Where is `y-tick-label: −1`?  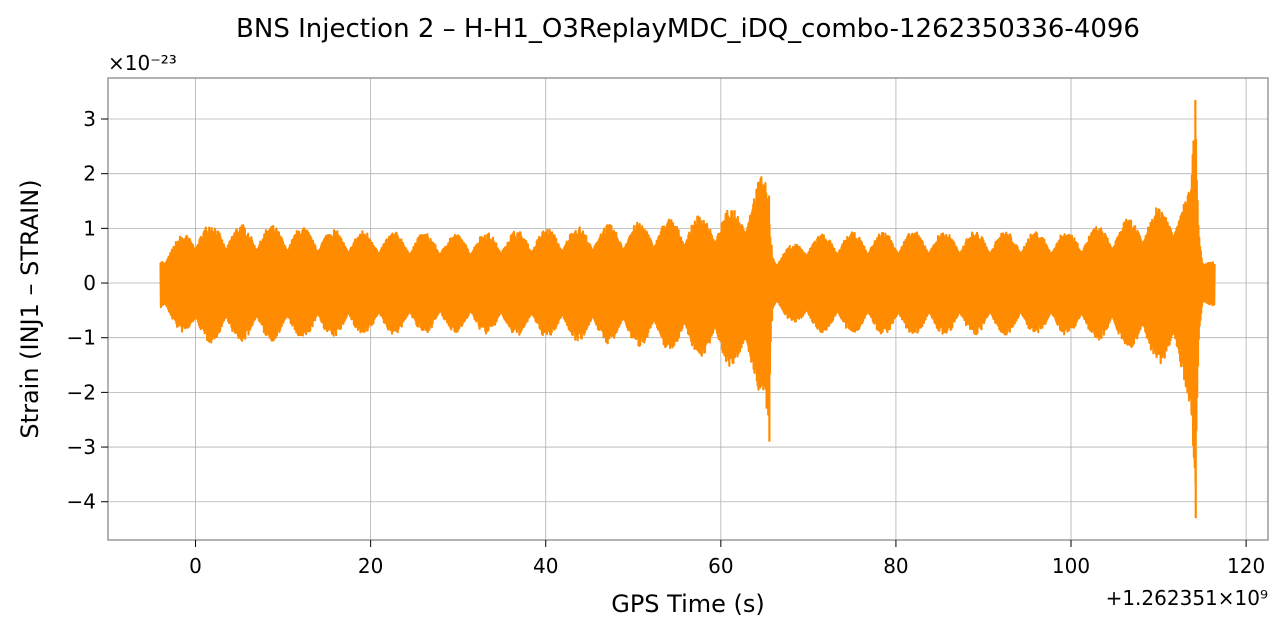 y-tick-label: −1 is located at coordinates (81, 338).